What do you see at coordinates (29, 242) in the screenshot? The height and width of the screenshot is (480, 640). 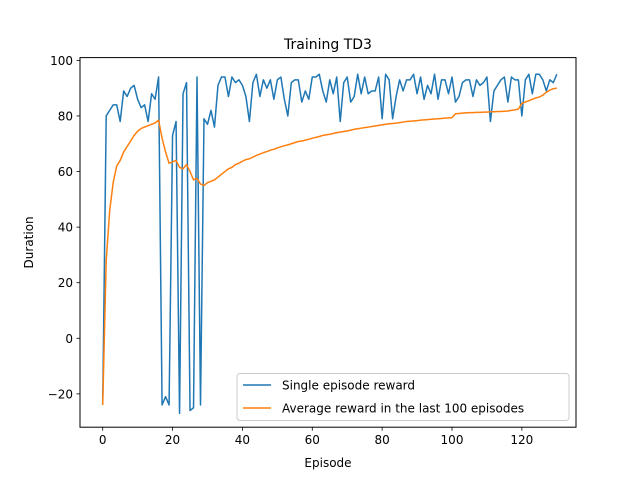 I see `y-axis-label: Duration` at bounding box center [29, 242].